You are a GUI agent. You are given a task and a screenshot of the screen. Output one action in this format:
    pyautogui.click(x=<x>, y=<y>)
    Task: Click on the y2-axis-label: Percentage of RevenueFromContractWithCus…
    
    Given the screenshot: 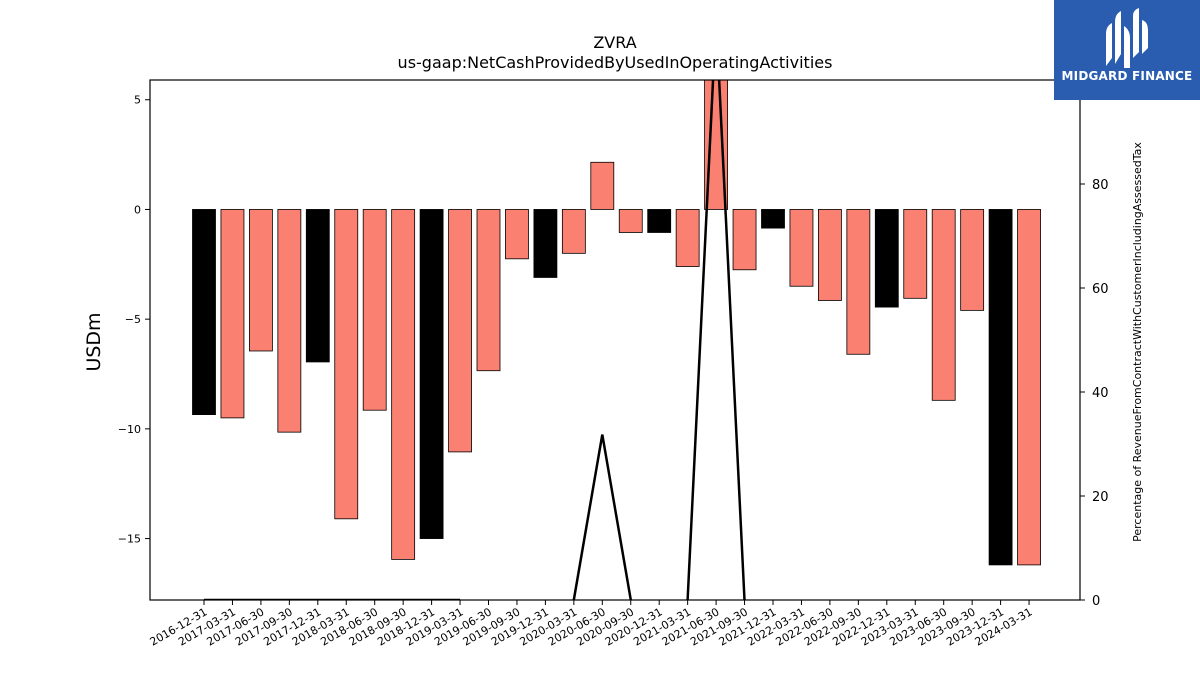 What is the action you would take?
    pyautogui.click(x=1137, y=342)
    